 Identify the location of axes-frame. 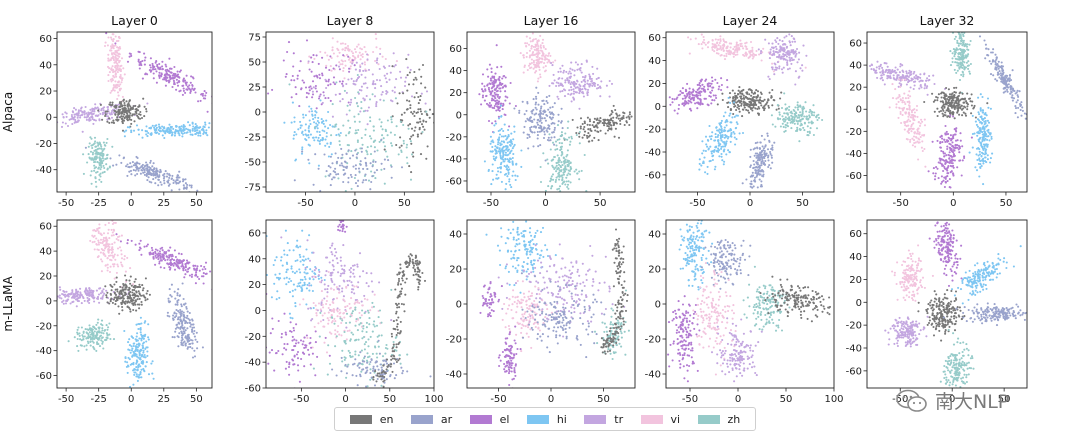
(134, 112).